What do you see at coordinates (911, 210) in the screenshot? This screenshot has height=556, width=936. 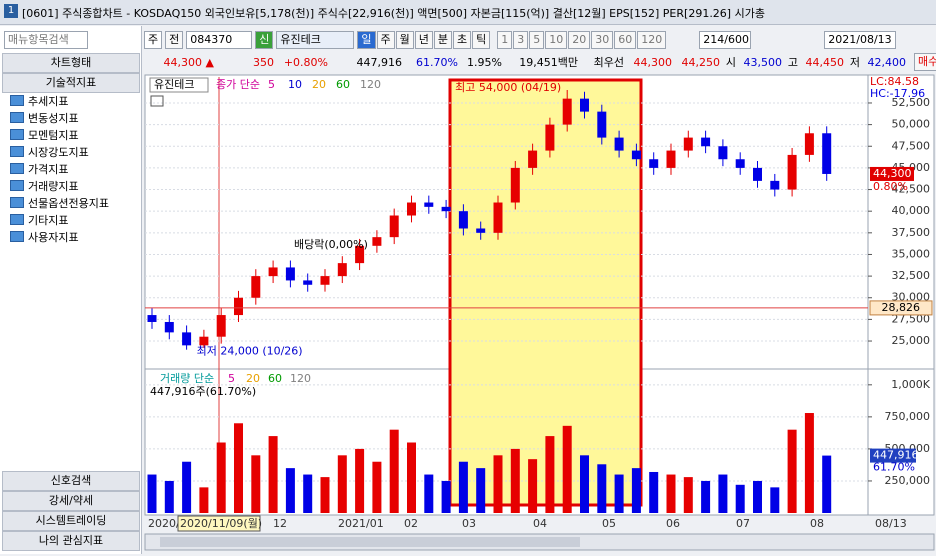 I see `y-tick-label: 40,000` at bounding box center [911, 210].